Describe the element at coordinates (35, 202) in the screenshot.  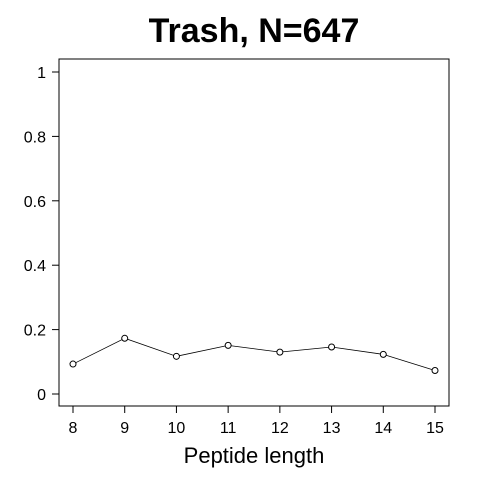
I see `y-tick-label: 0.6` at that location.